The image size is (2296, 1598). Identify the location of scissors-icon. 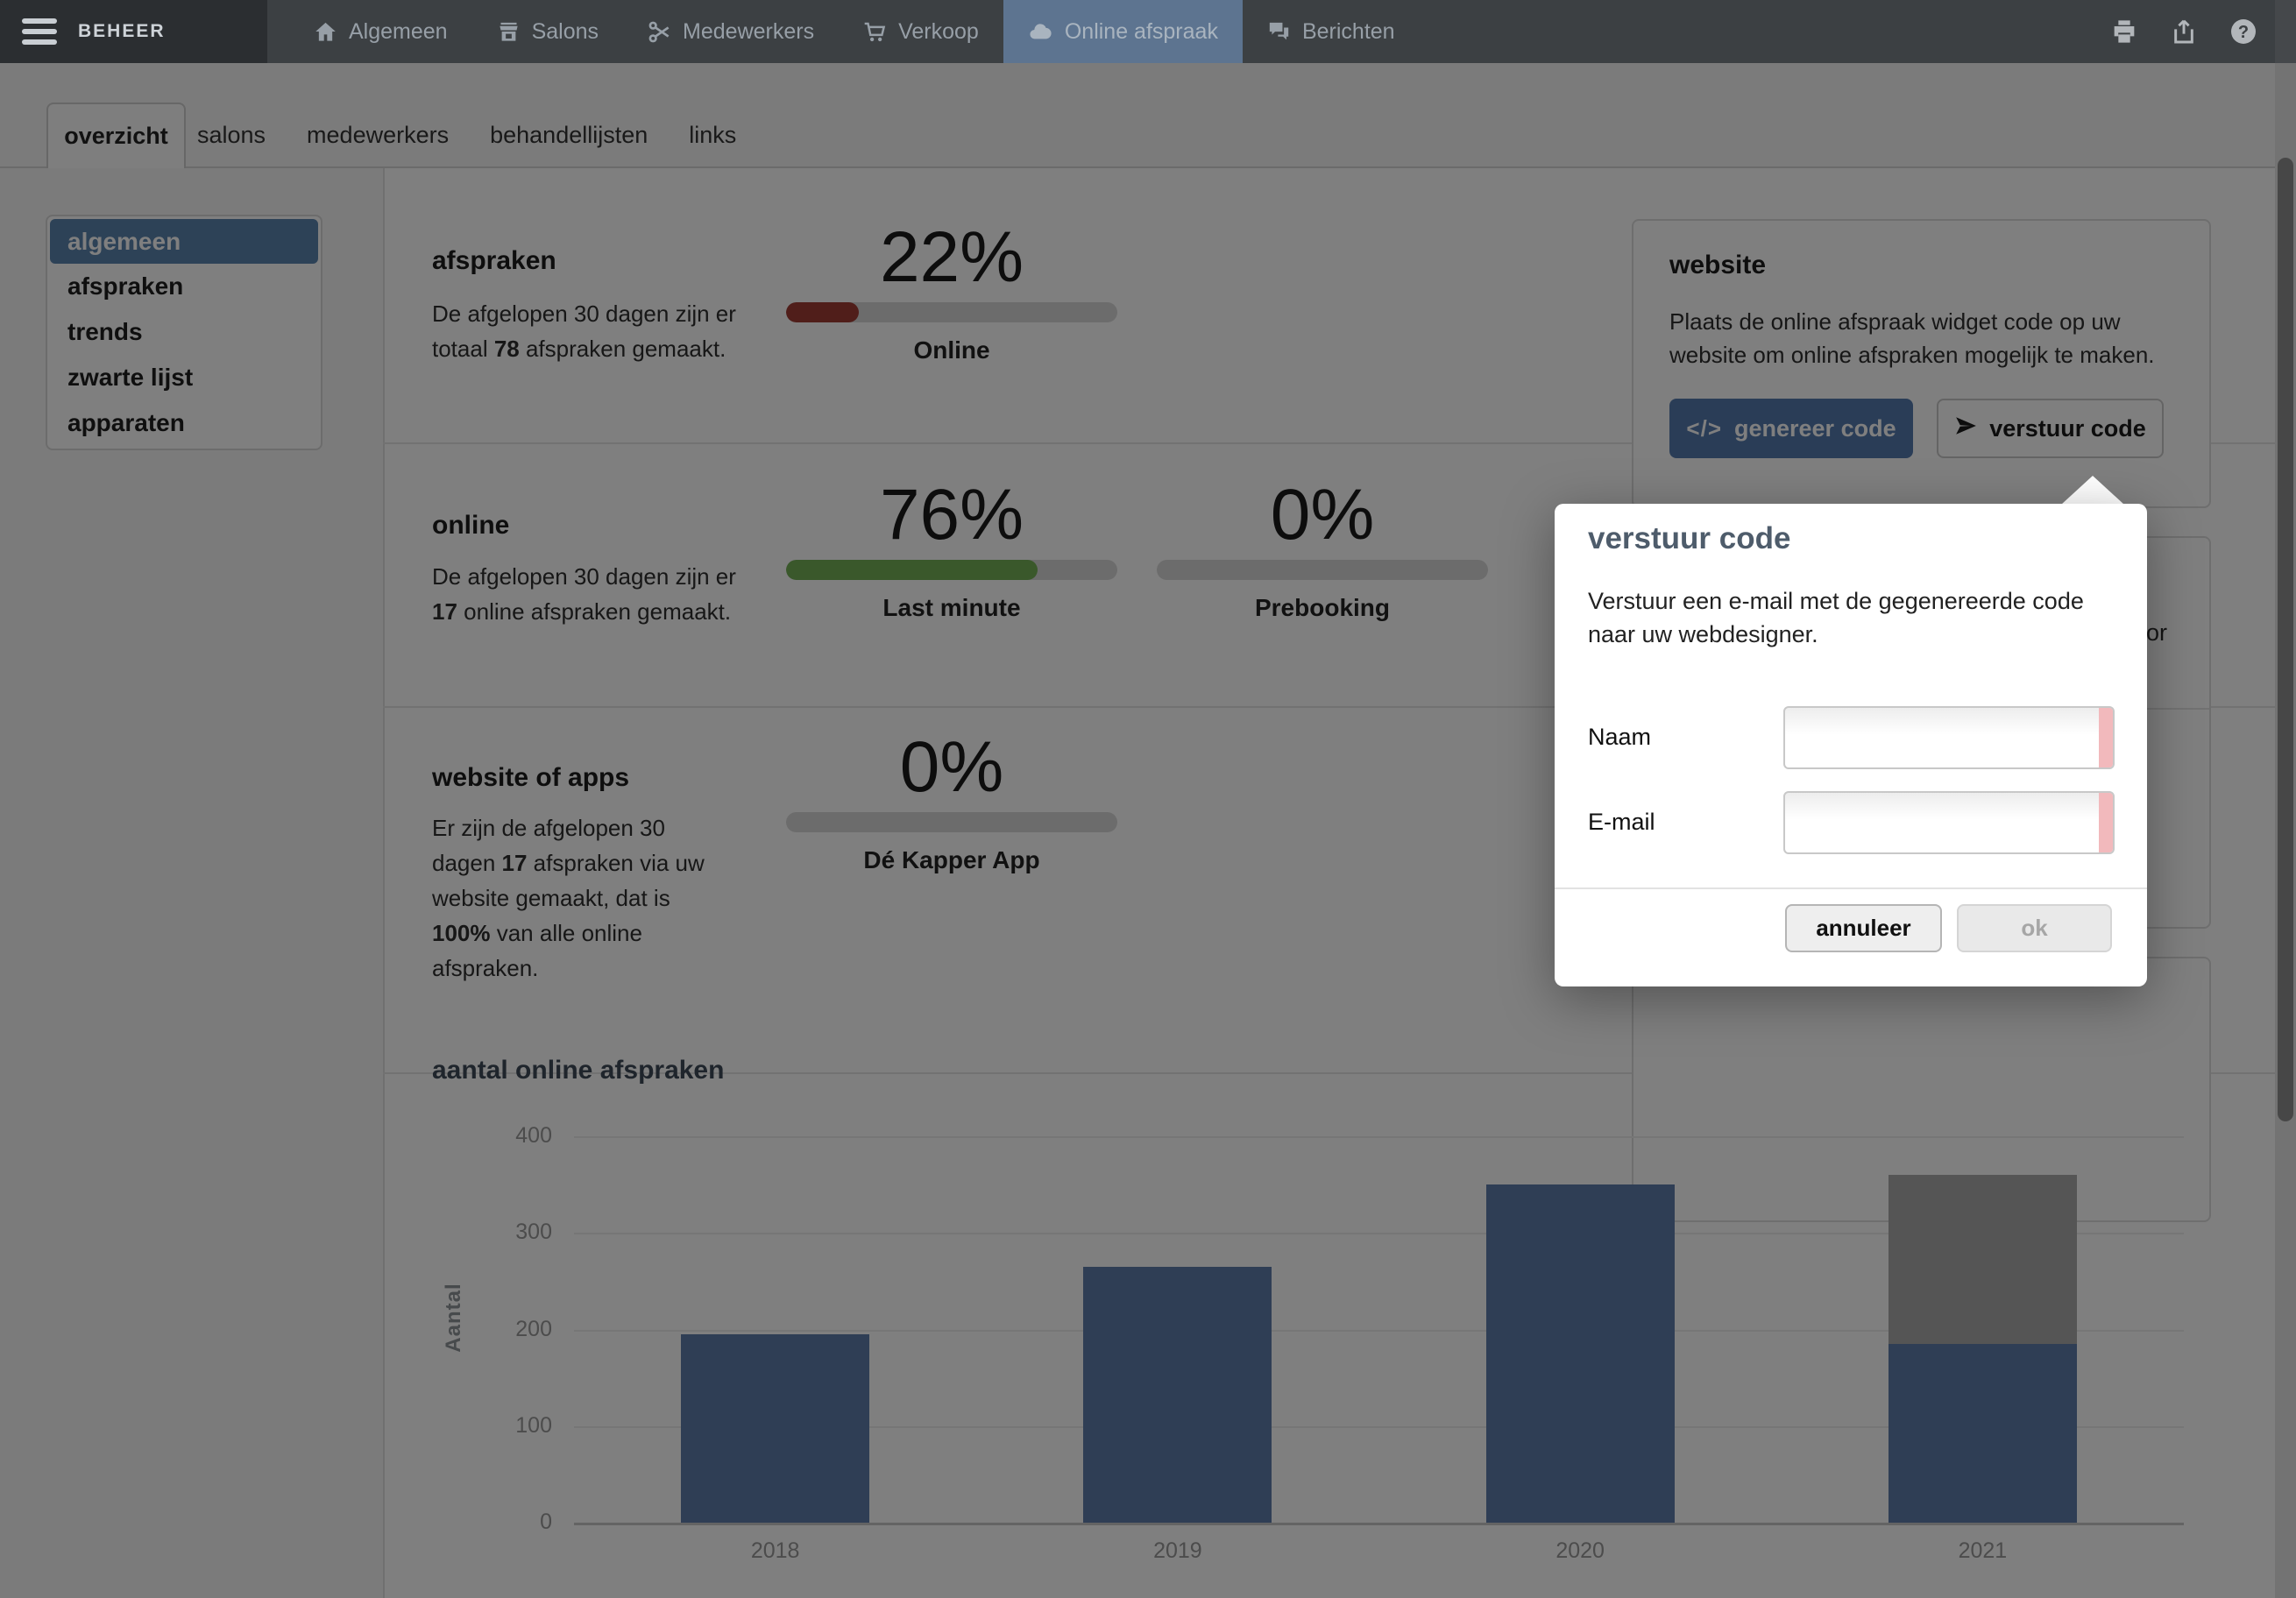
(659, 32).